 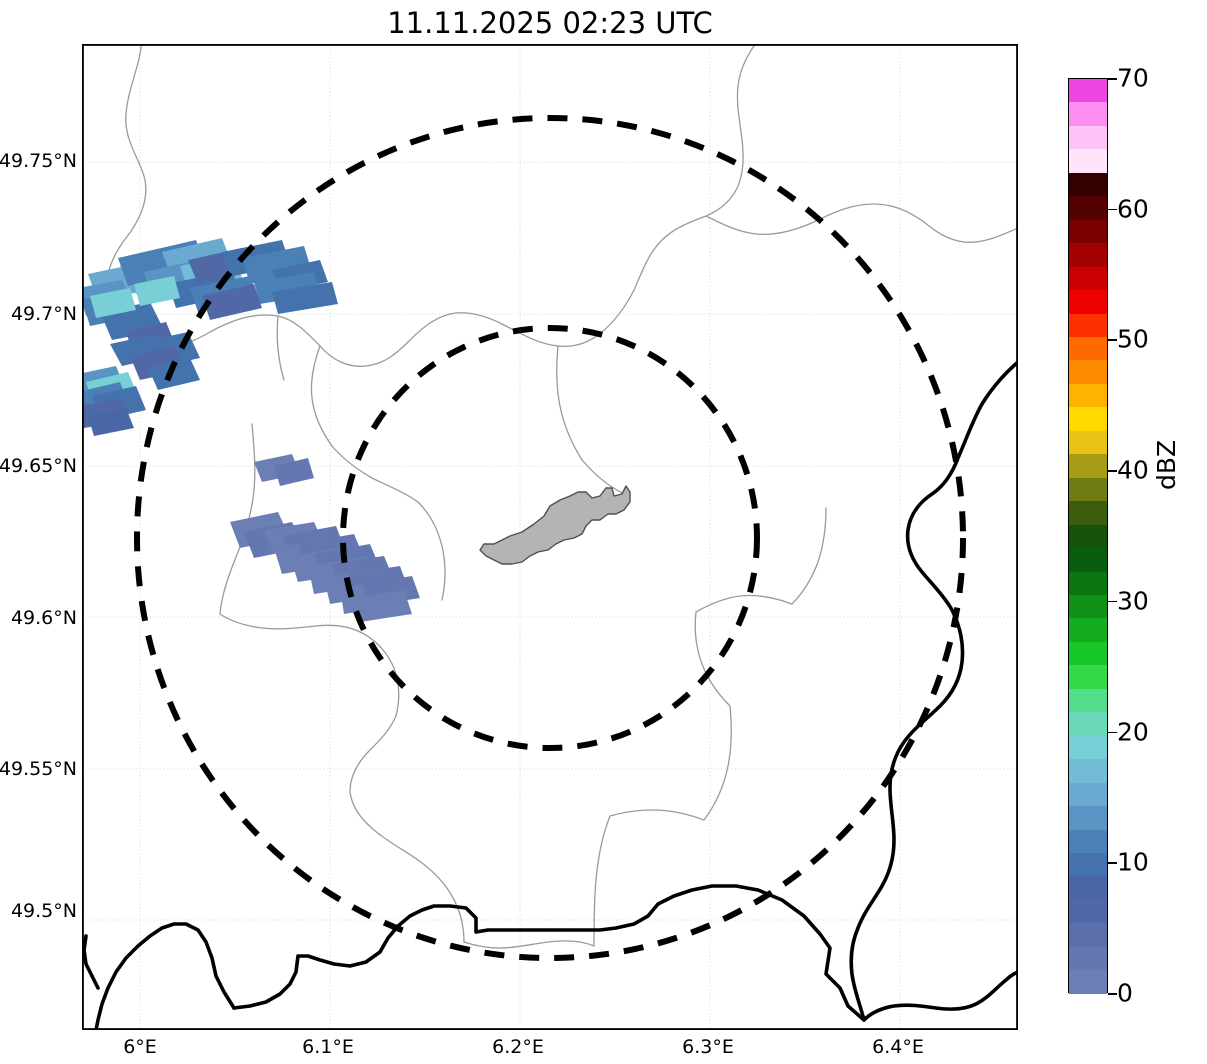 What do you see at coordinates (518, 1047) in the screenshot?
I see `x-tick-label-2: 6.2°E` at bounding box center [518, 1047].